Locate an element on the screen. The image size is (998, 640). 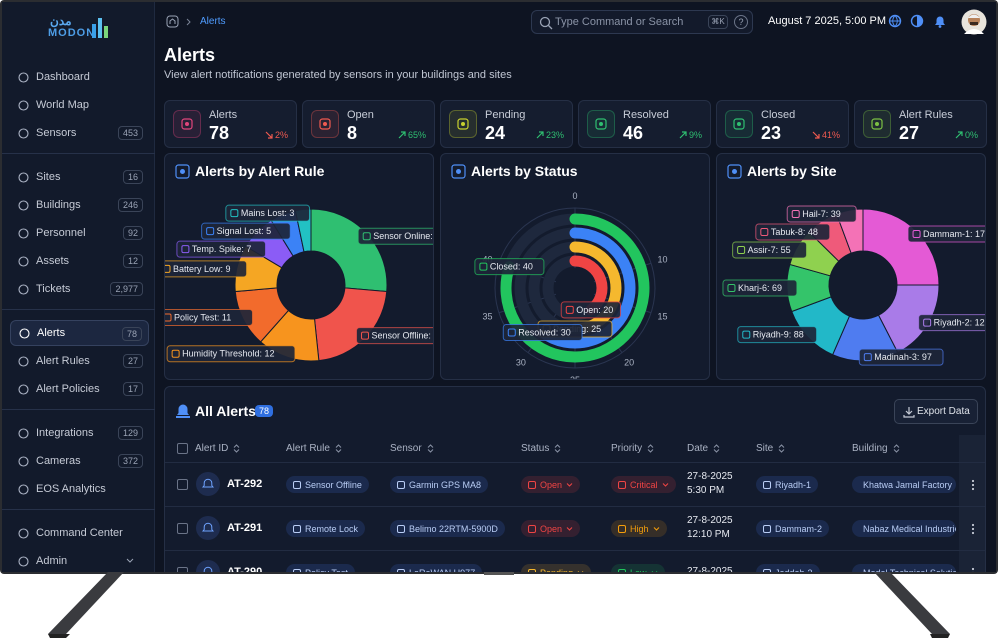
nav-label: World Map is located at coordinates (62, 105).